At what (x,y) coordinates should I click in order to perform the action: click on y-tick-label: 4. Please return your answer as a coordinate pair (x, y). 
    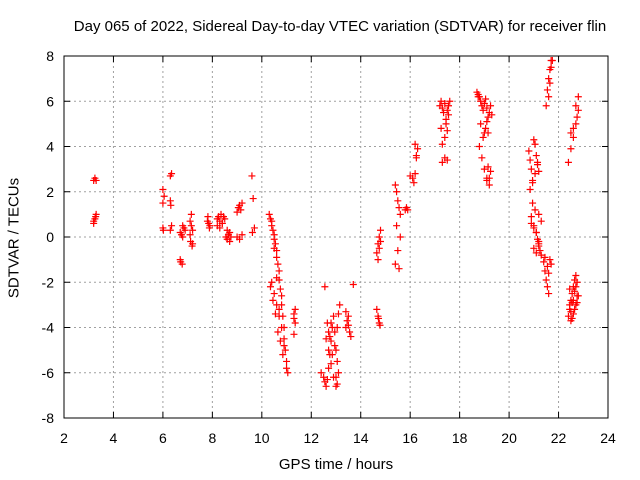
    Looking at the image, I should click on (50, 147).